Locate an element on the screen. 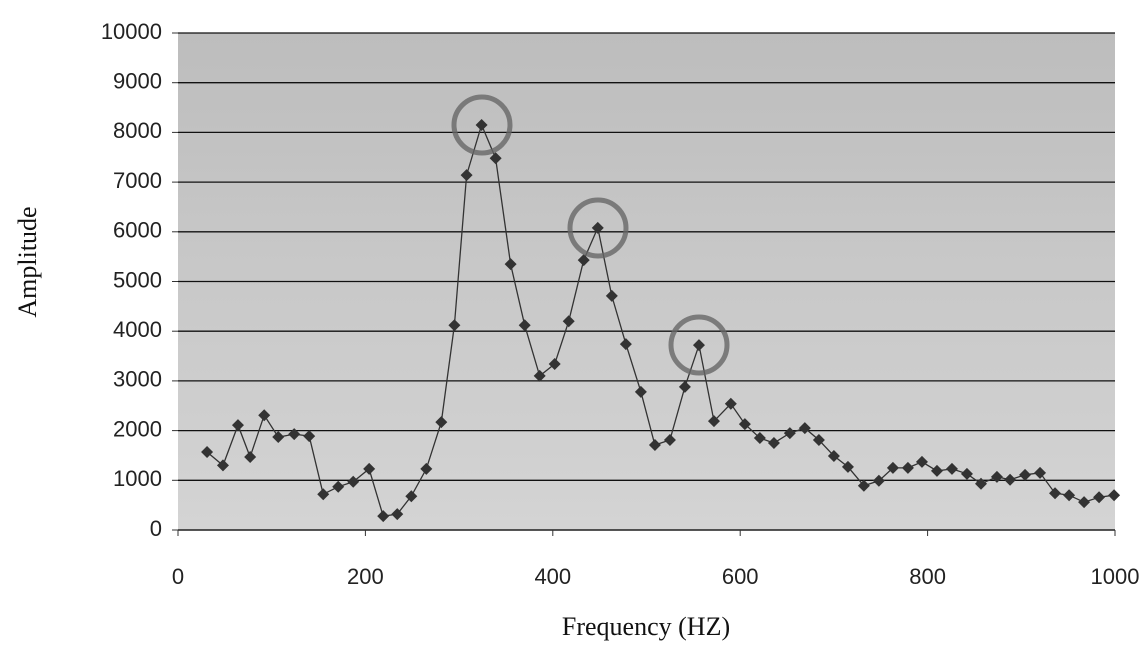 The image size is (1147, 653). x-tick-label: 400 is located at coordinates (552, 576).